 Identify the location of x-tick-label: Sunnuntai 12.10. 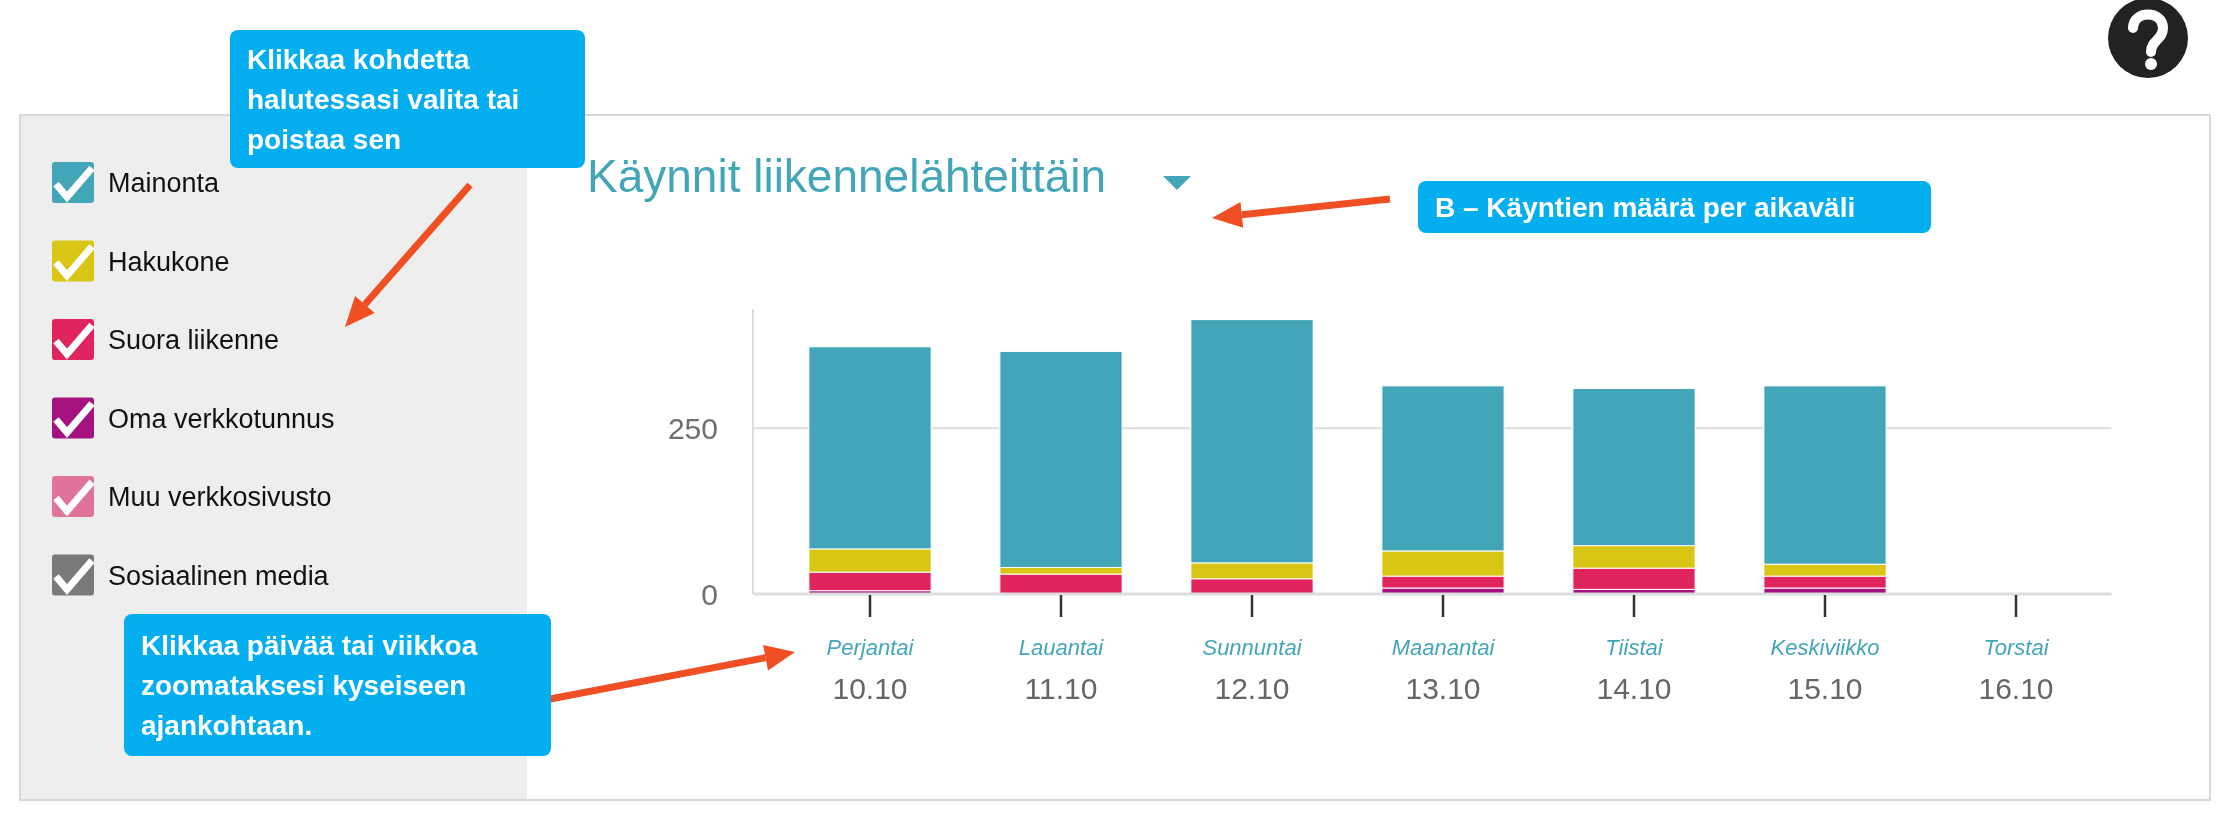
(1252, 670).